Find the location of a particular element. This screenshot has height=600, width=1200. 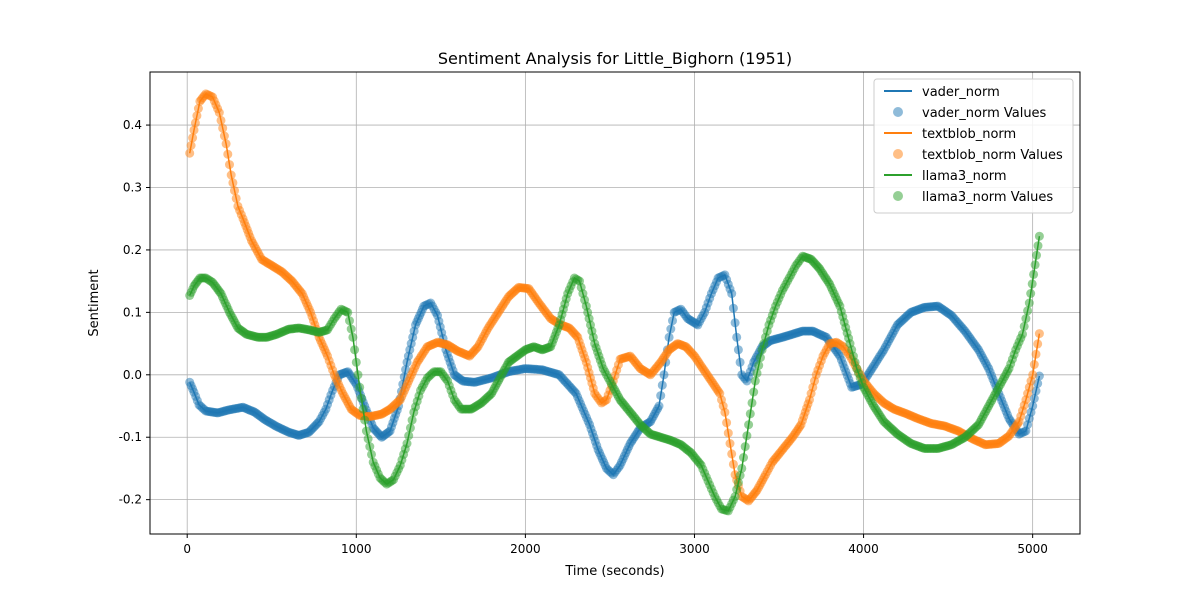

y-tick-label: 0.3 is located at coordinates (132, 188).